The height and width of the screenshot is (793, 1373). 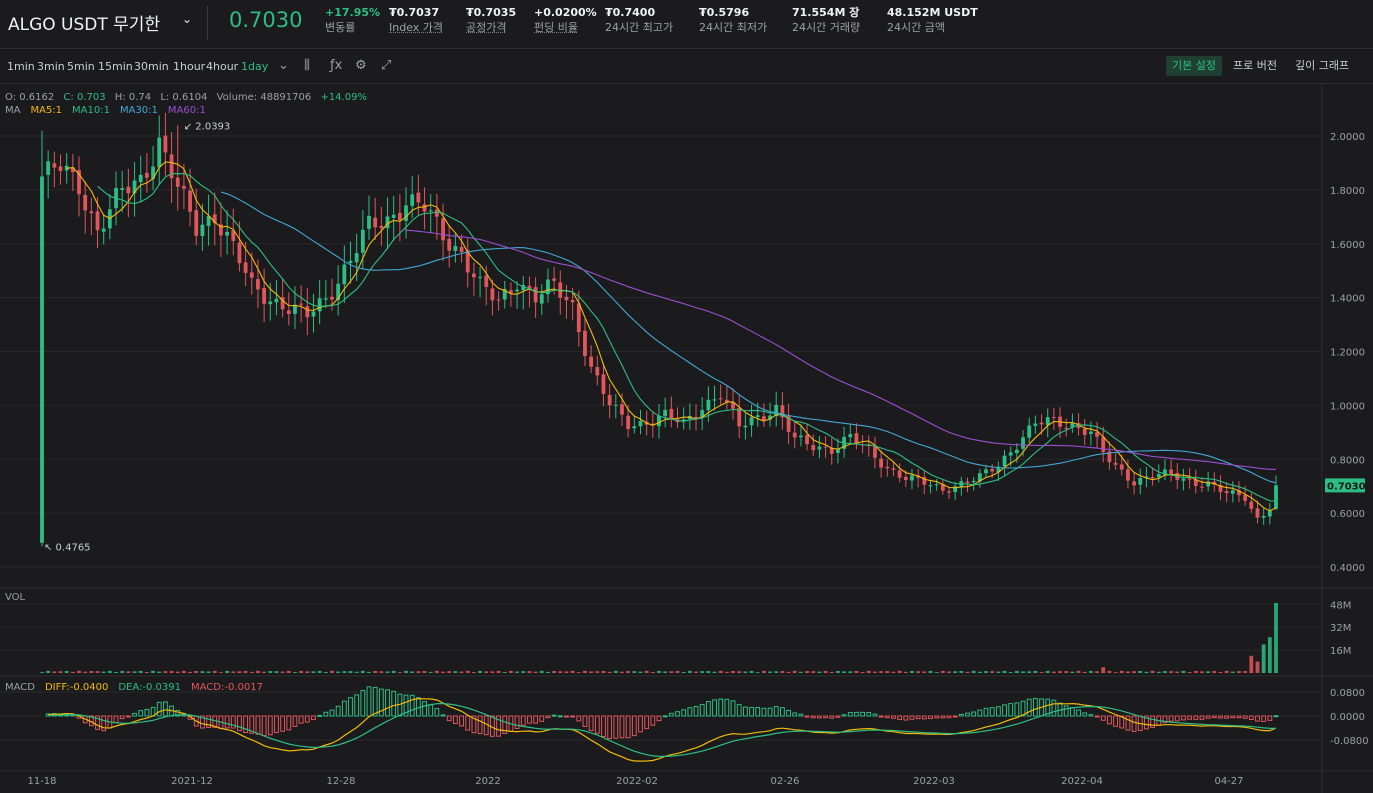 I want to click on stat-label: 공정가격, so click(x=486, y=27).